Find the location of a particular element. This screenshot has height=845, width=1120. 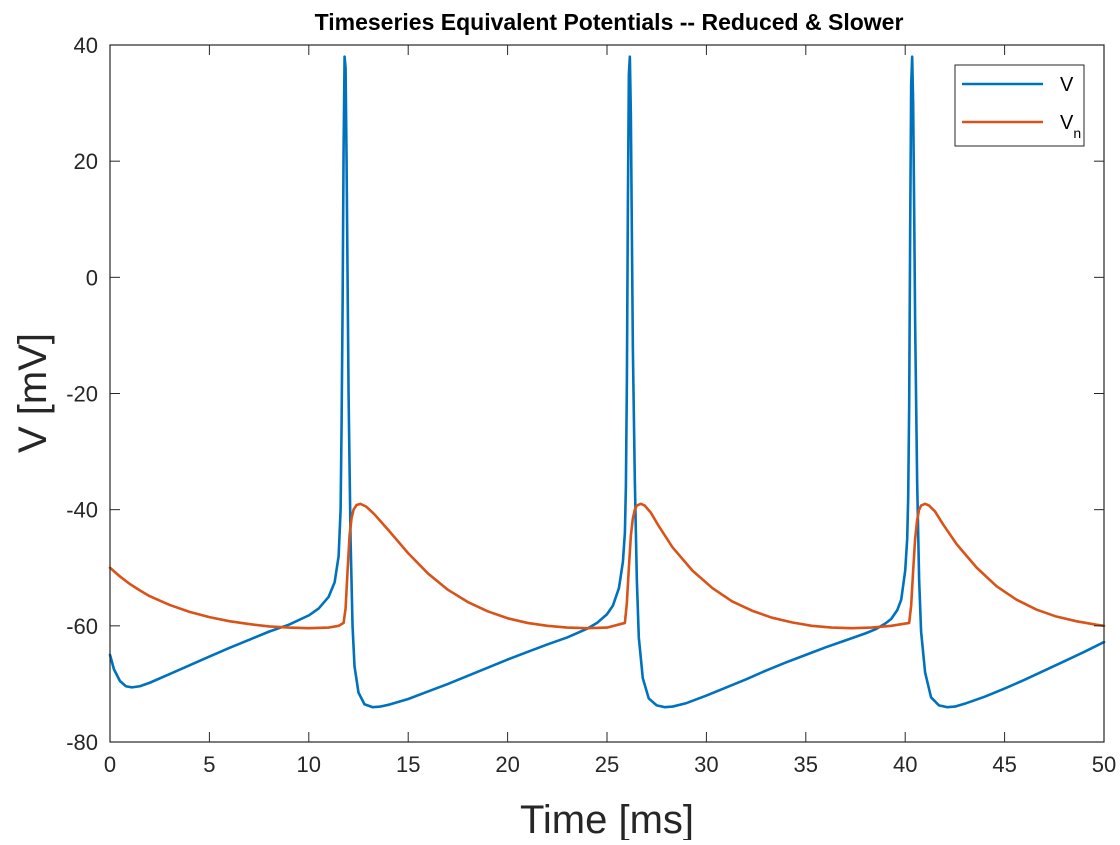

y-tick-label: -20 is located at coordinates (82, 394).